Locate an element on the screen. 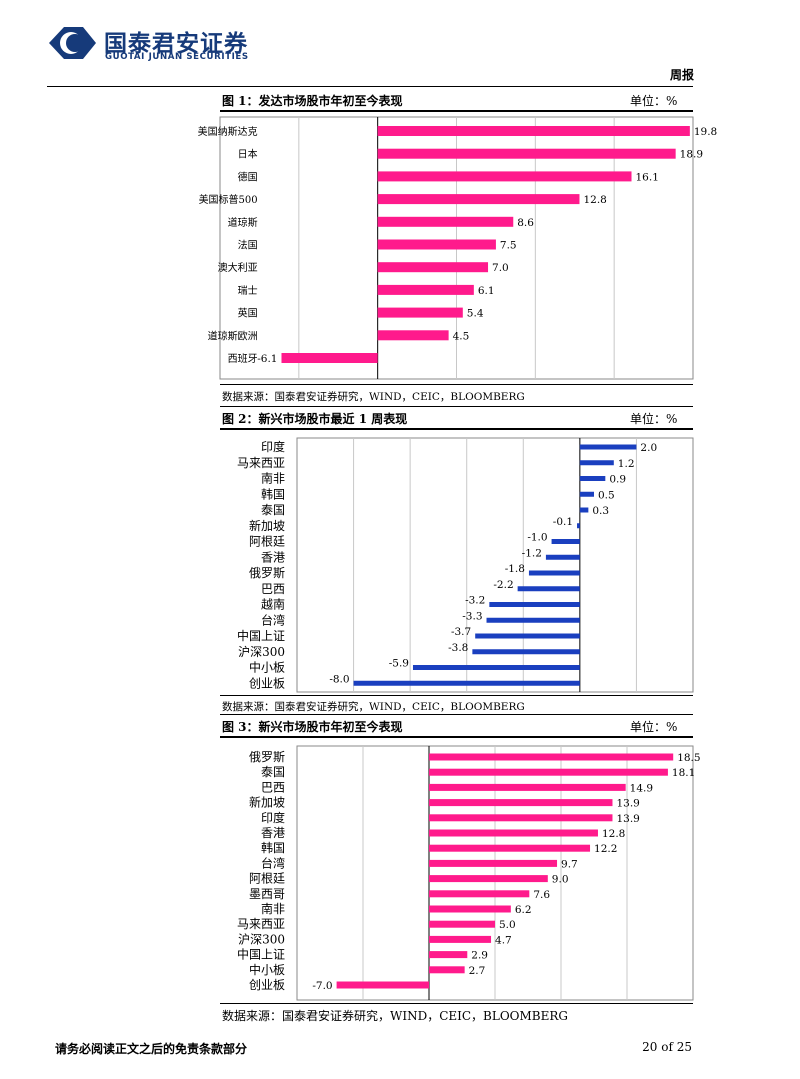 This screenshot has width=800, height=1079. chart-3-data-label: 2.7 is located at coordinates (477, 971).